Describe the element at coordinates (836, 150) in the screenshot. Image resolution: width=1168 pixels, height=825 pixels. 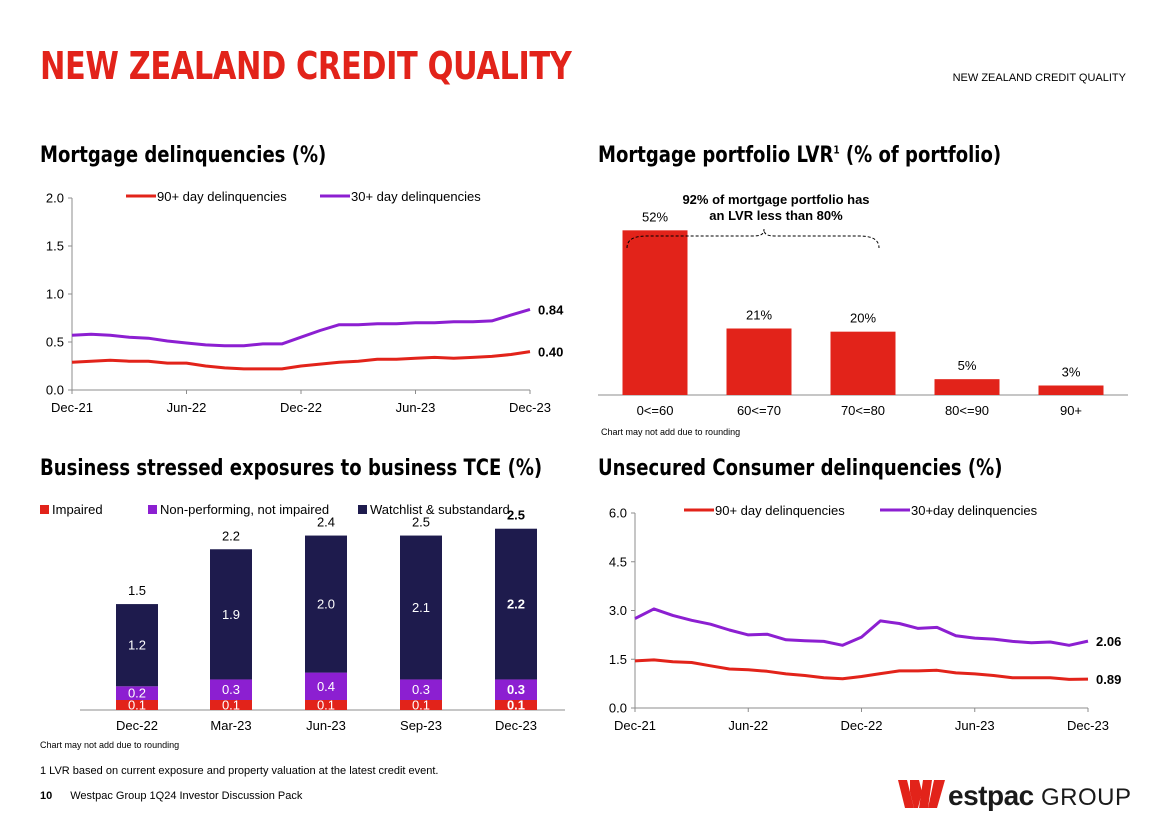
I see `lvr-title-footnote-marker: 1` at that location.